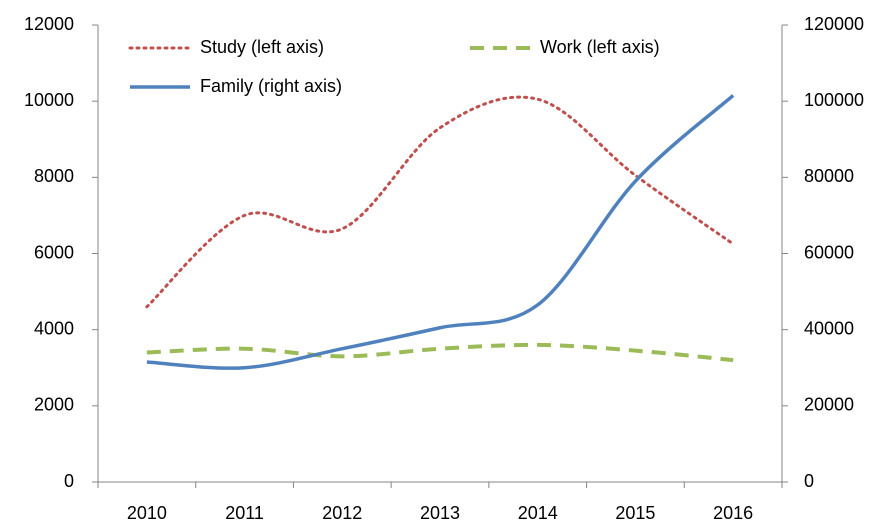  What do you see at coordinates (538, 513) in the screenshot?
I see `x-tick-label: 2014` at bounding box center [538, 513].